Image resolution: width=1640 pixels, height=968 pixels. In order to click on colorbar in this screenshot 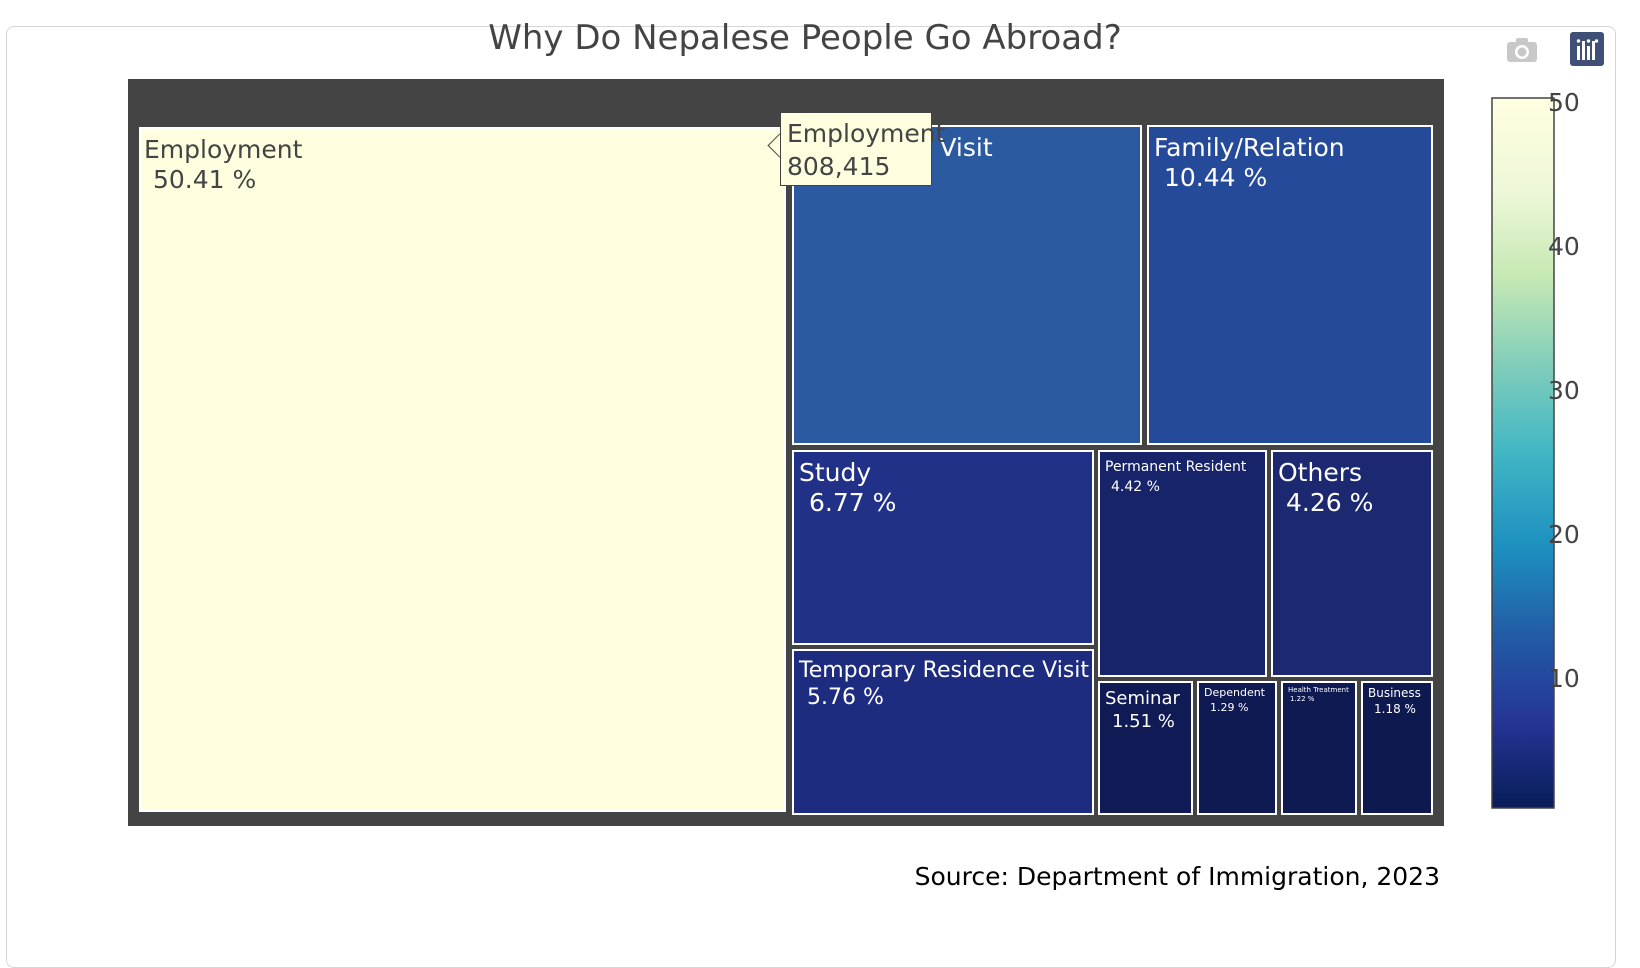, I will do `click(1523, 453)`.